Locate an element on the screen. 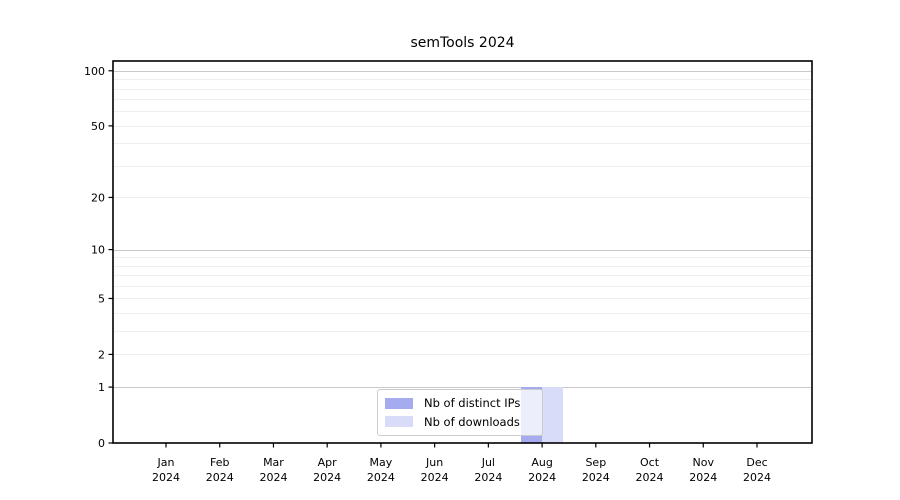 This screenshot has width=900, height=500. x-tick-label-month: Apr is located at coordinates (328, 462).